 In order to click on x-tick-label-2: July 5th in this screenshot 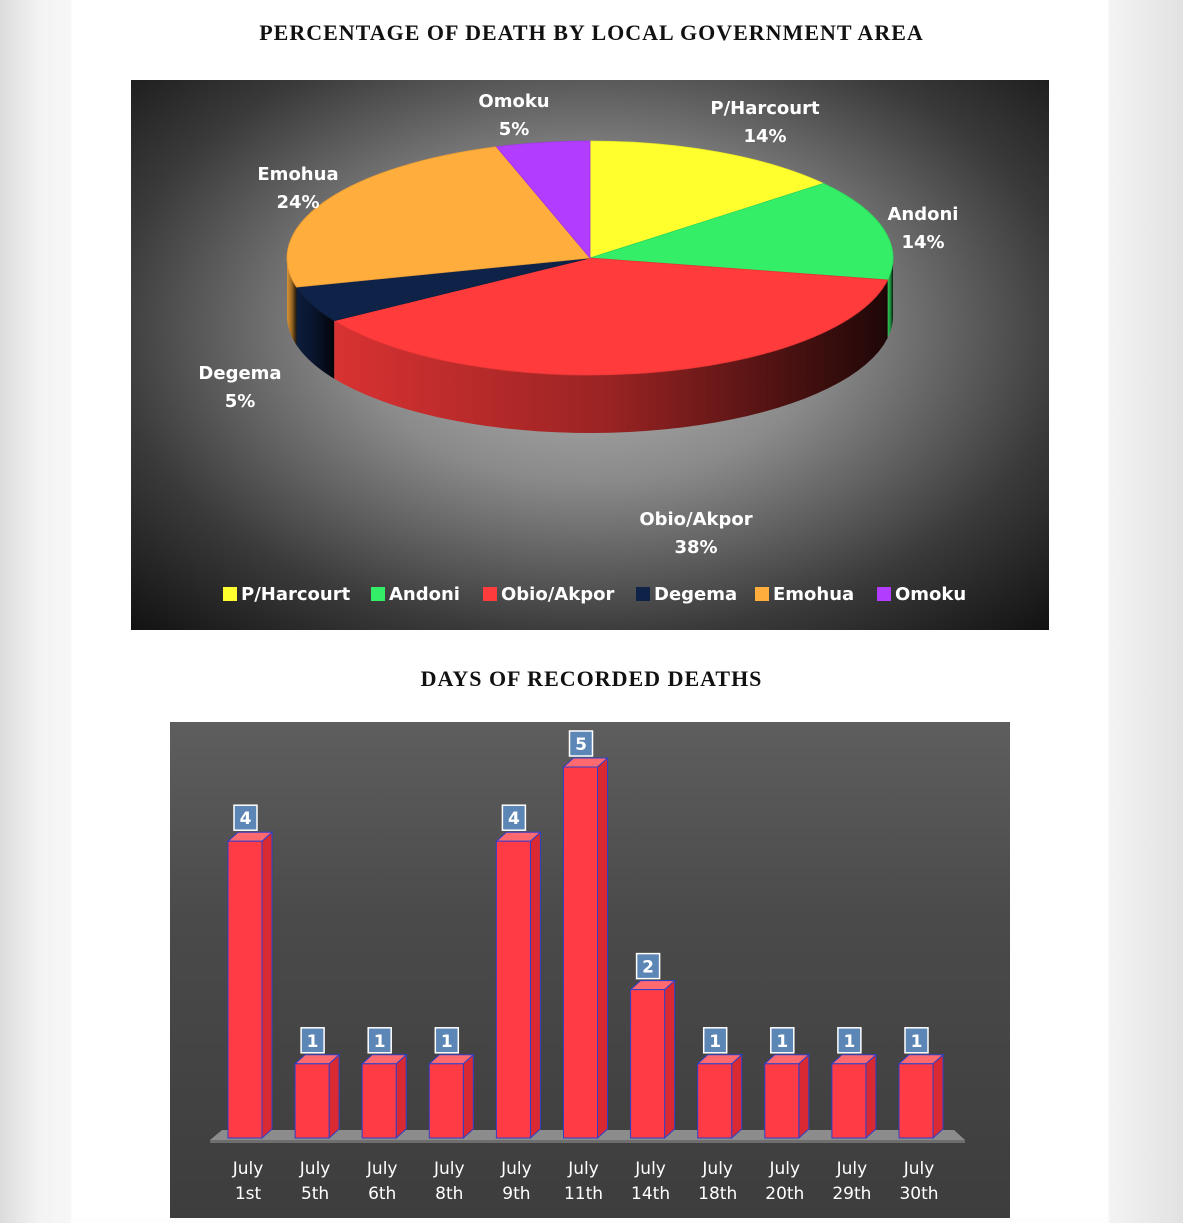, I will do `click(315, 1181)`.